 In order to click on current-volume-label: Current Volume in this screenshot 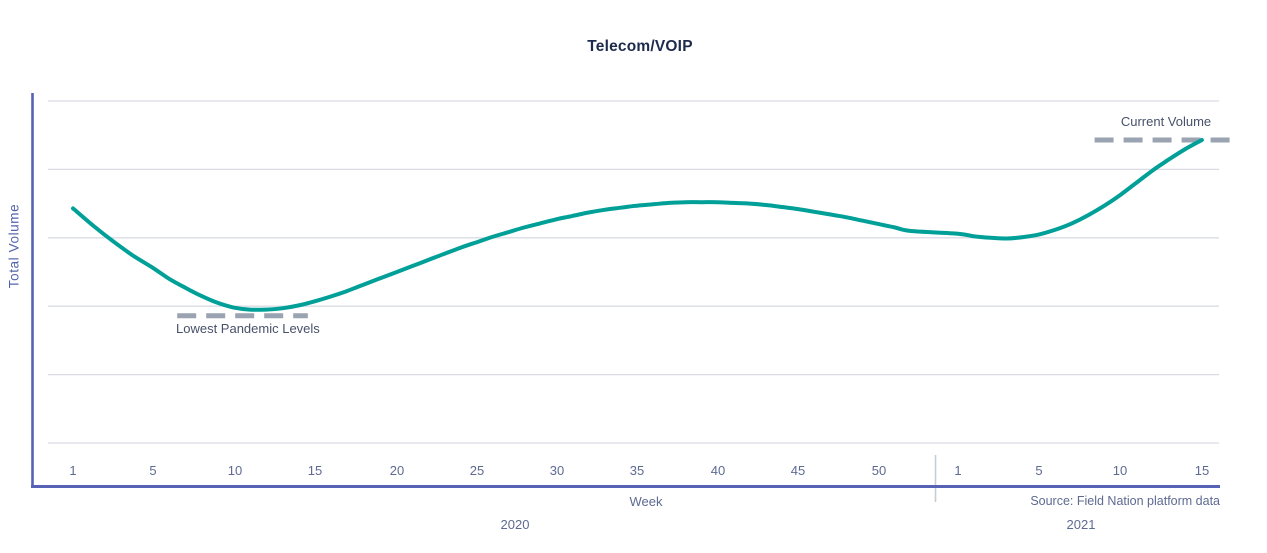, I will do `click(1166, 121)`.